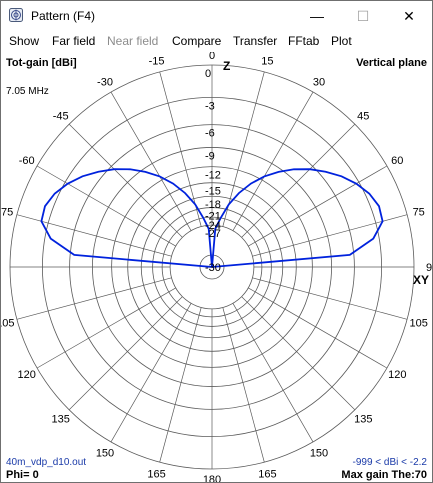  Describe the element at coordinates (255, 41) in the screenshot. I see `menu-transfer: Transfer` at that location.